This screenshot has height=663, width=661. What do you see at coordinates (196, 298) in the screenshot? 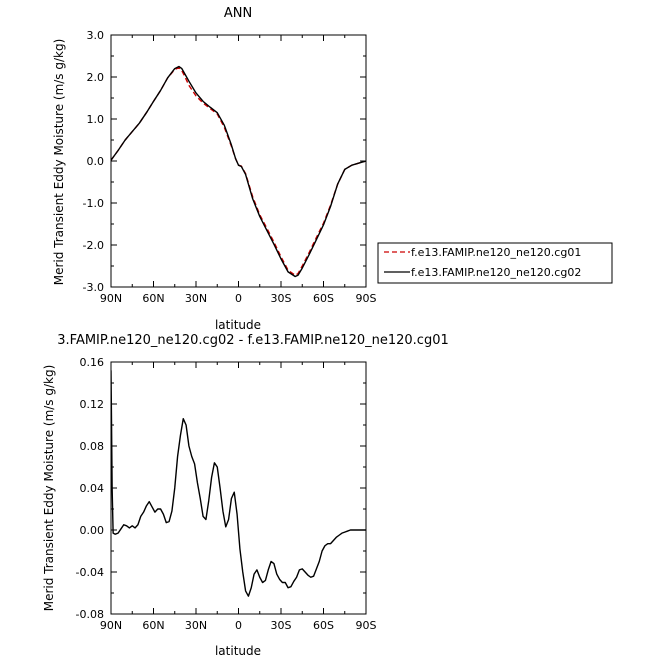
I see `top-panel-x-tick-label: 30N` at bounding box center [196, 298].